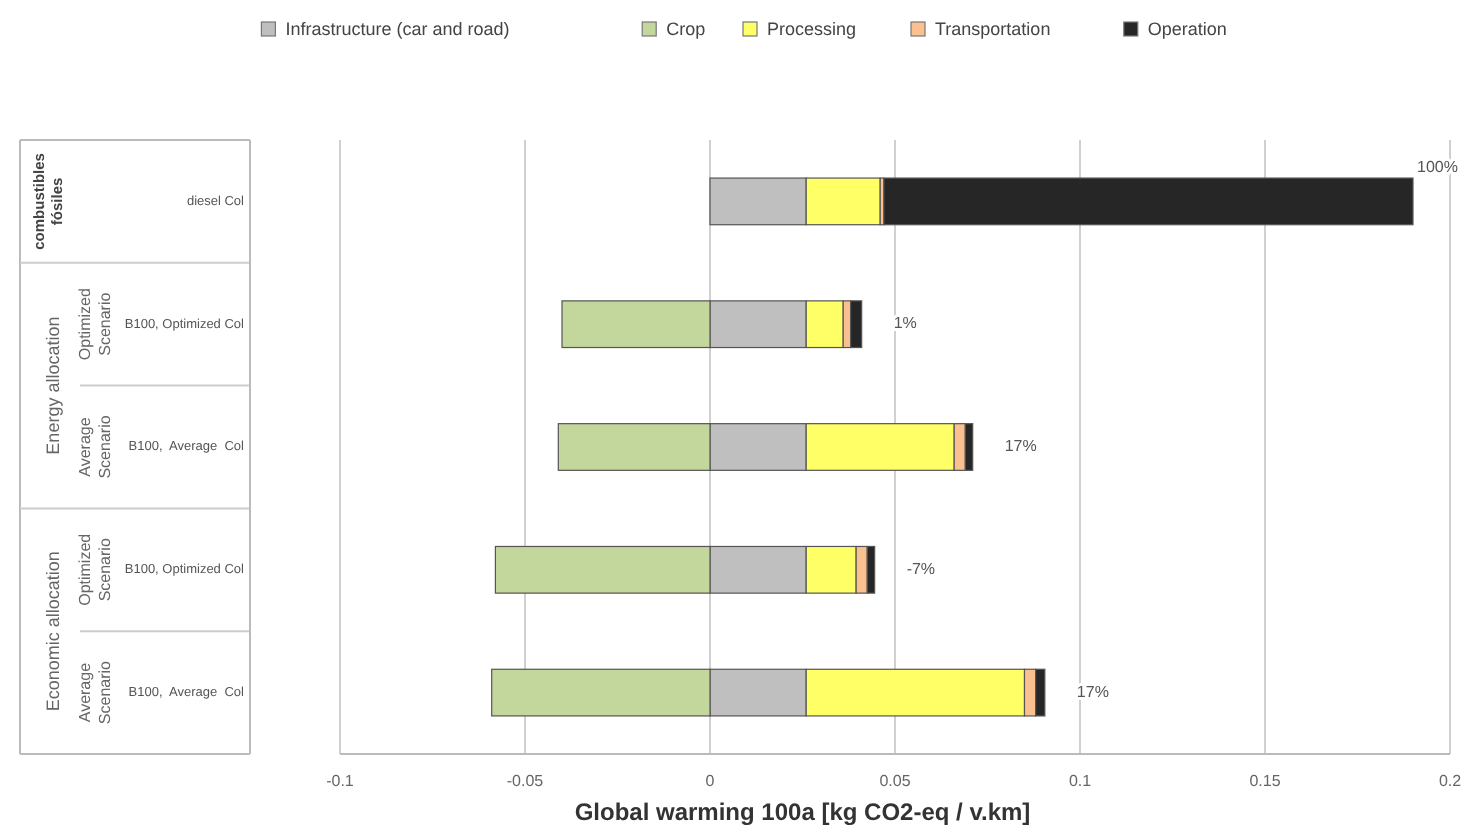 Image resolution: width=1462 pixels, height=838 pixels. I want to click on annotation: 1%, so click(905, 323).